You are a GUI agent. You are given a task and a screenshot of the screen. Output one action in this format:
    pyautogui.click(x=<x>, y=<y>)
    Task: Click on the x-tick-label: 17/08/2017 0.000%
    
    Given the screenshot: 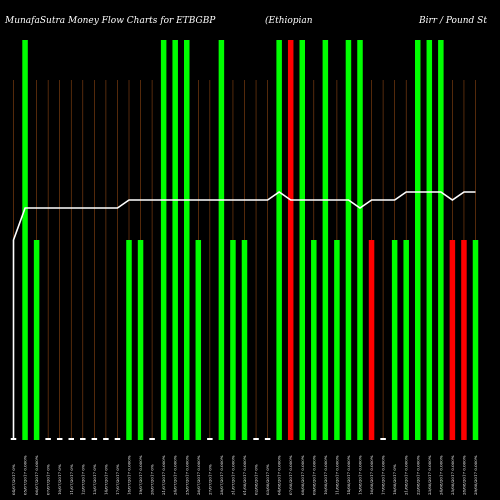 What is the action you would take?
    pyautogui.click(x=383, y=475)
    